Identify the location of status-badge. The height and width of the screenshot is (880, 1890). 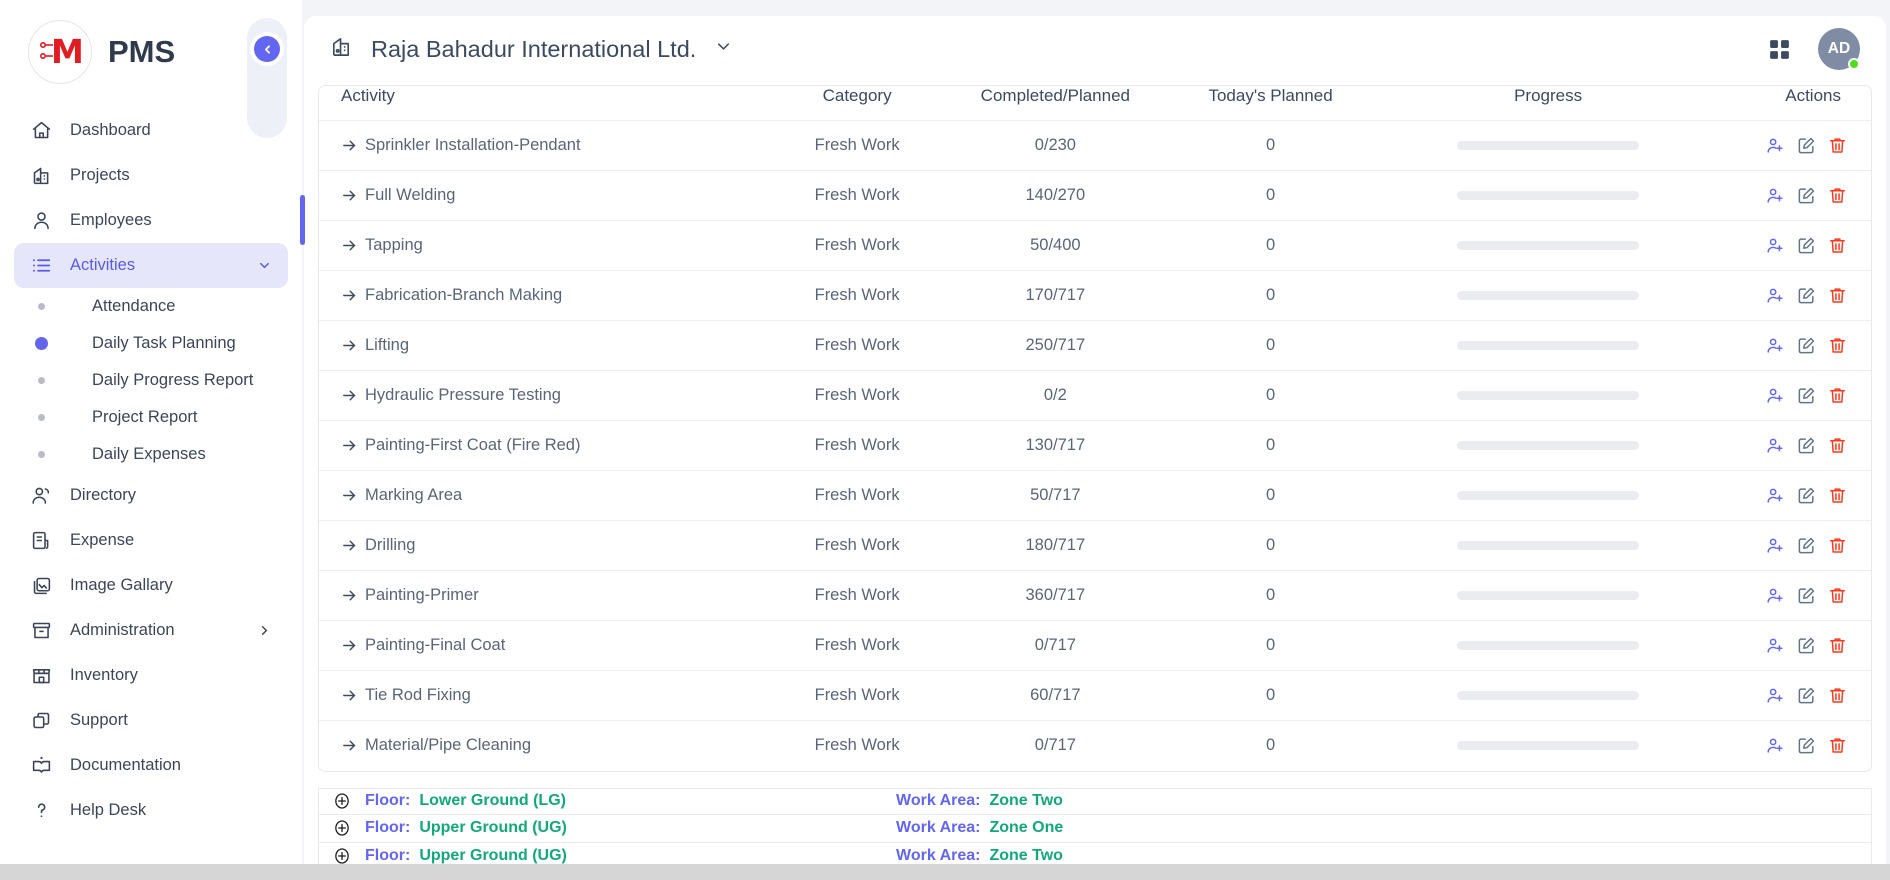
(1854, 64).